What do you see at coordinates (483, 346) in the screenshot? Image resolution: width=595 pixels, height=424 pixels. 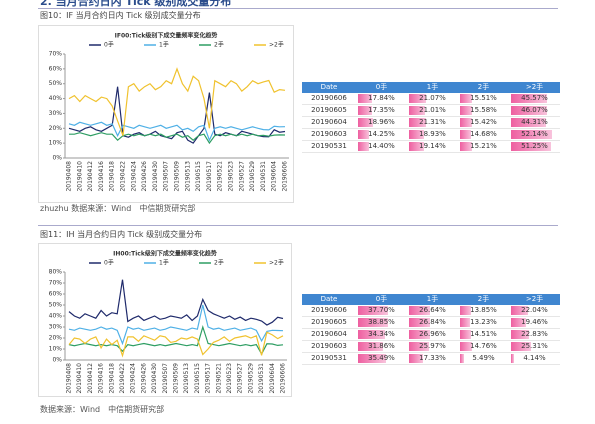 I see `cell-text: 14.76%` at bounding box center [483, 346].